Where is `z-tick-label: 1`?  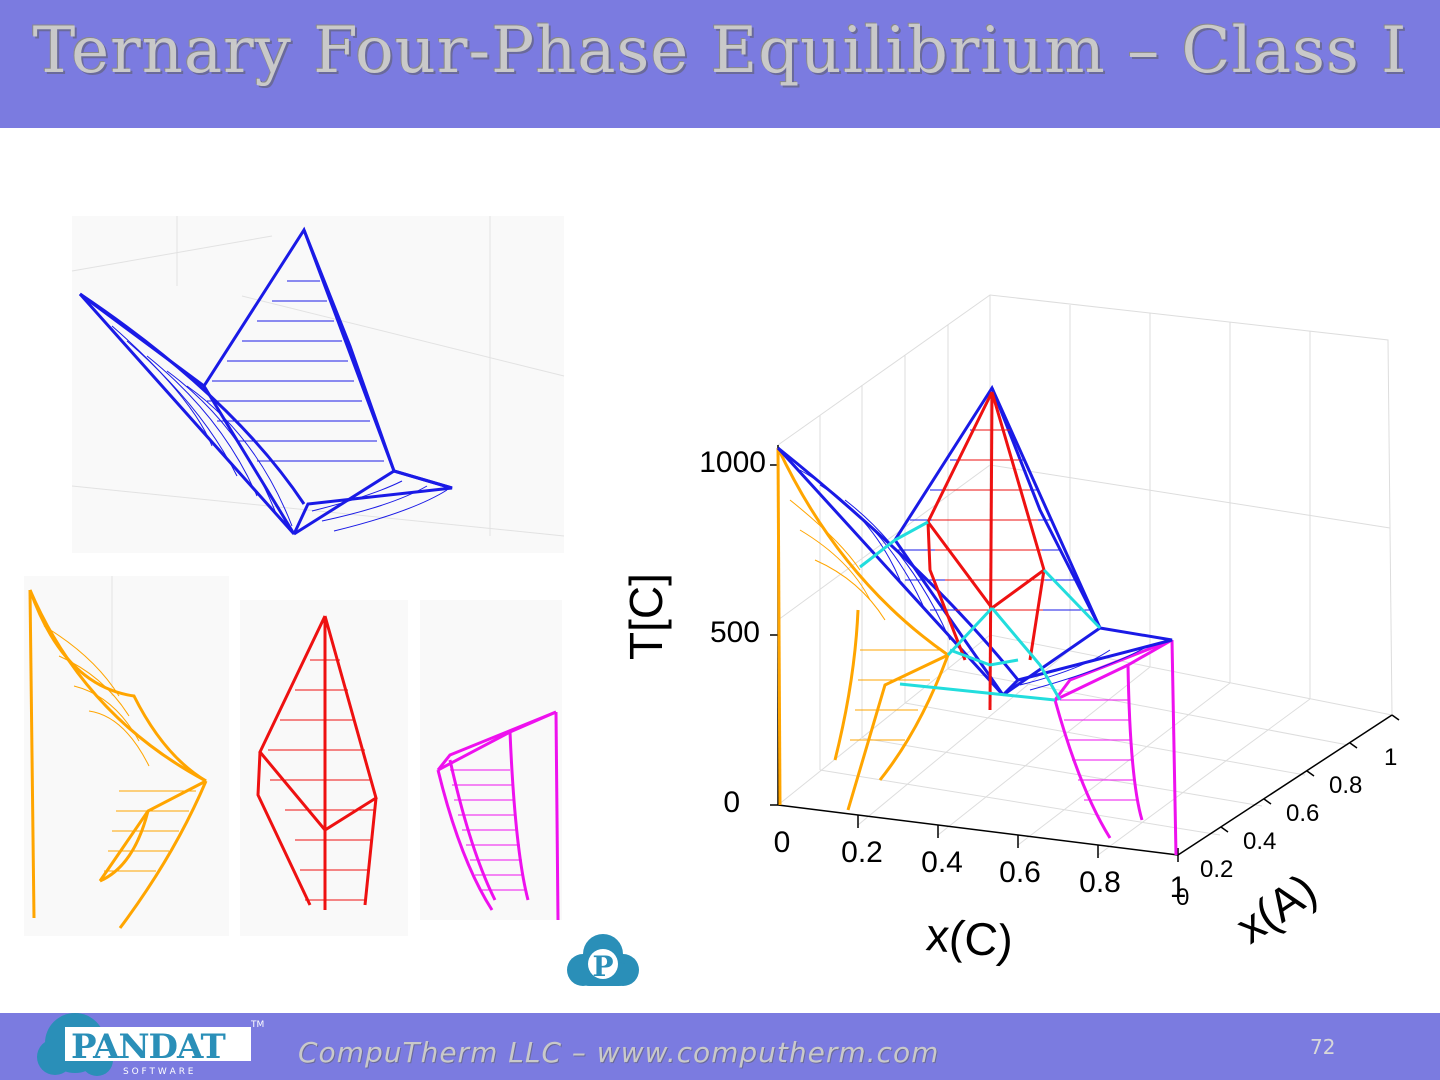 z-tick-label: 1 is located at coordinates (1390, 757).